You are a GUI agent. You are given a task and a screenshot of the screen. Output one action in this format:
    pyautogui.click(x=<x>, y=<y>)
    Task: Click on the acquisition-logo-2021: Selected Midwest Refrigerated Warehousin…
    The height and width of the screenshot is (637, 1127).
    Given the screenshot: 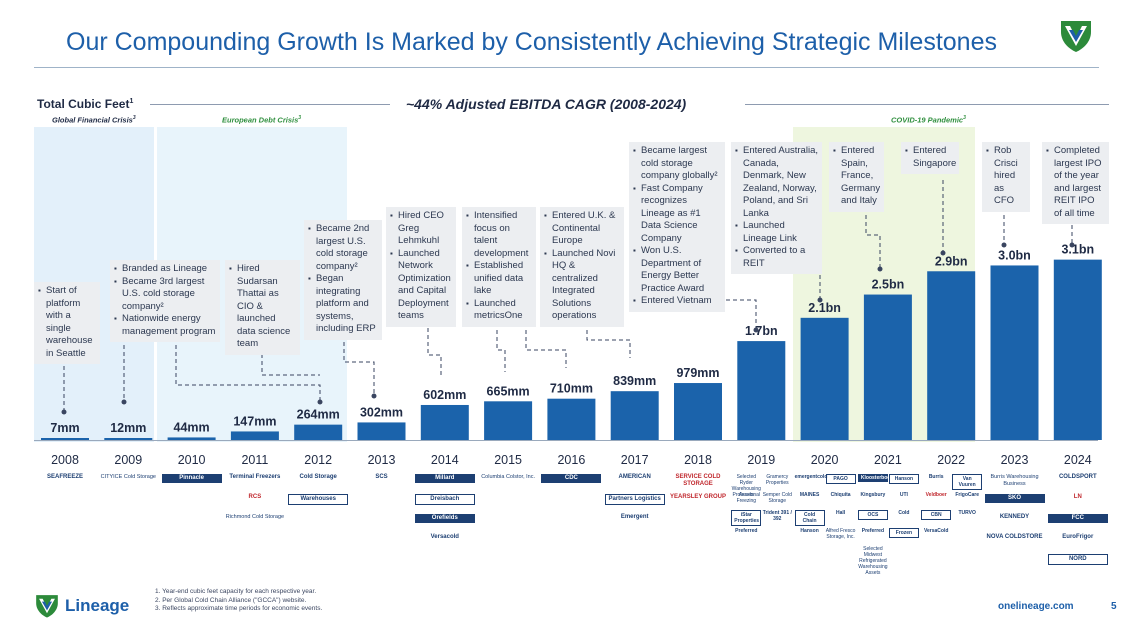 What is the action you would take?
    pyautogui.click(x=873, y=561)
    